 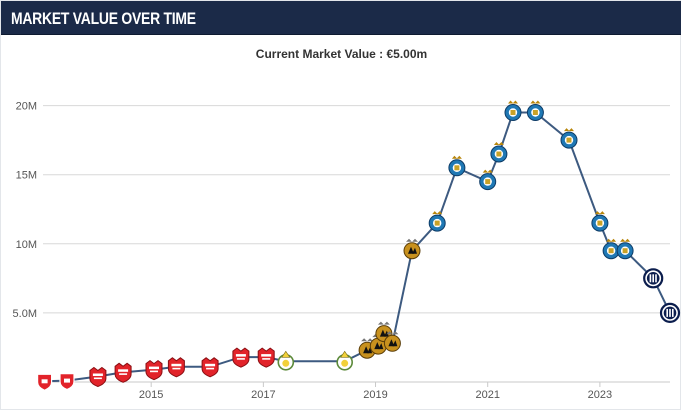 I want to click on y-tick-label: 20M, so click(x=26, y=107).